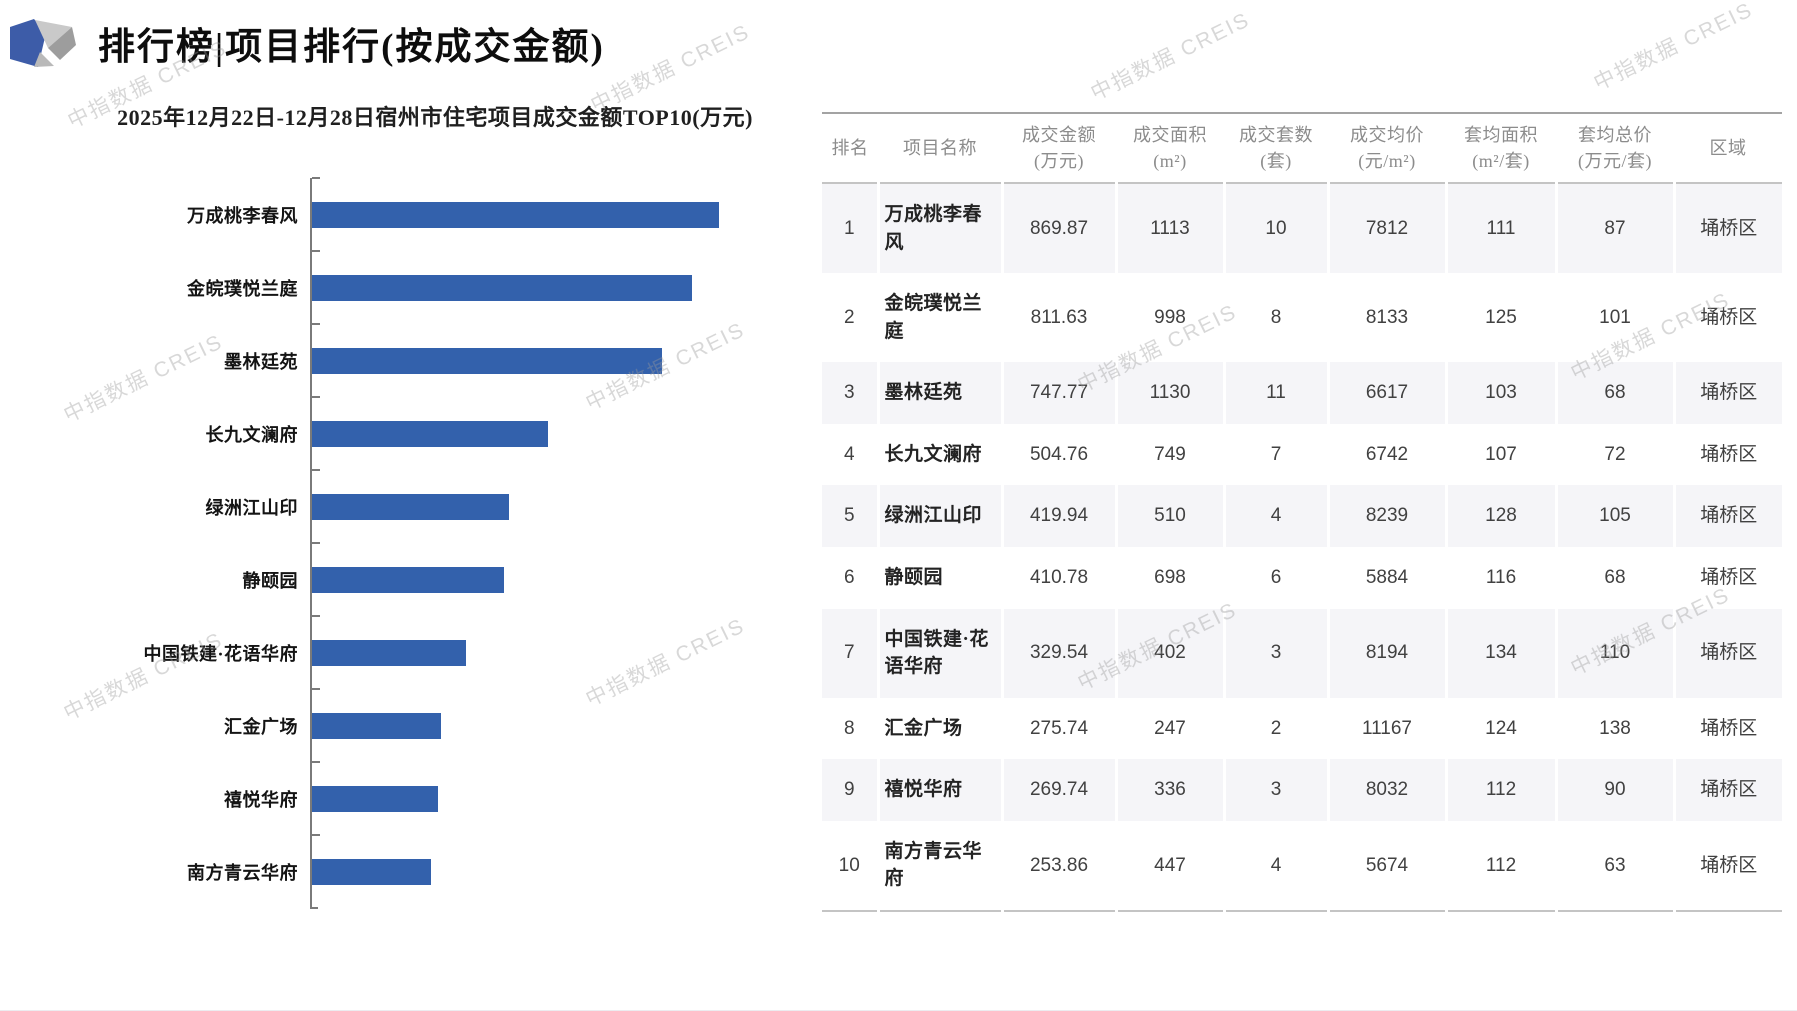 Image resolution: width=1797 pixels, height=1011 pixels. Describe the element at coordinates (1615, 135) in the screenshot. I see `column-header-label: 套均总价` at that location.